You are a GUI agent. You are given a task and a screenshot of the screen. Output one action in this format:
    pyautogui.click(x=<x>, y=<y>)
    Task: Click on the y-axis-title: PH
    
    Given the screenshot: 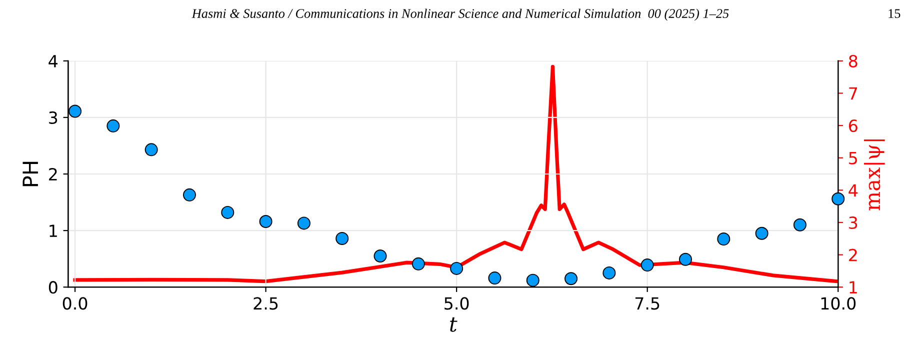 What is the action you would take?
    pyautogui.click(x=30, y=174)
    